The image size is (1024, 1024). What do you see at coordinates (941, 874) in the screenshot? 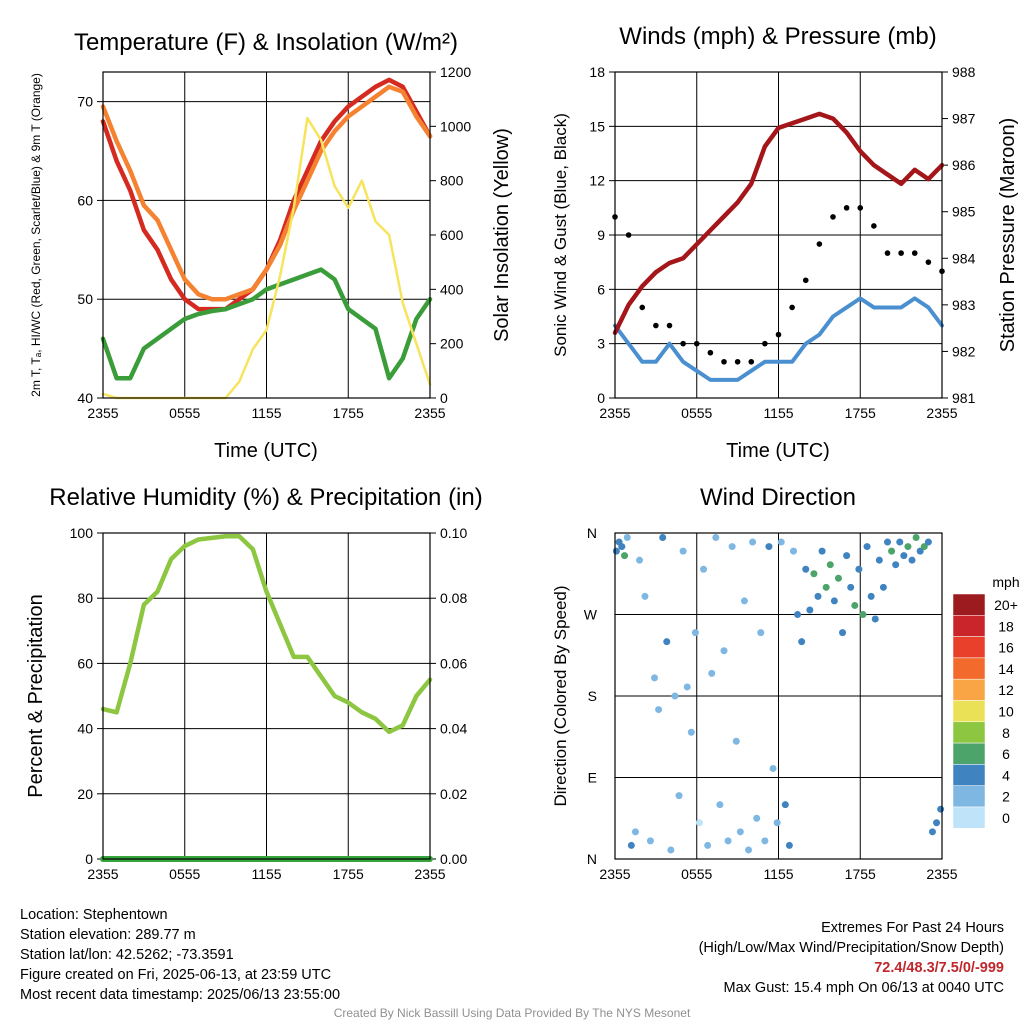
I see `x-tick-label: 2355` at bounding box center [941, 874].